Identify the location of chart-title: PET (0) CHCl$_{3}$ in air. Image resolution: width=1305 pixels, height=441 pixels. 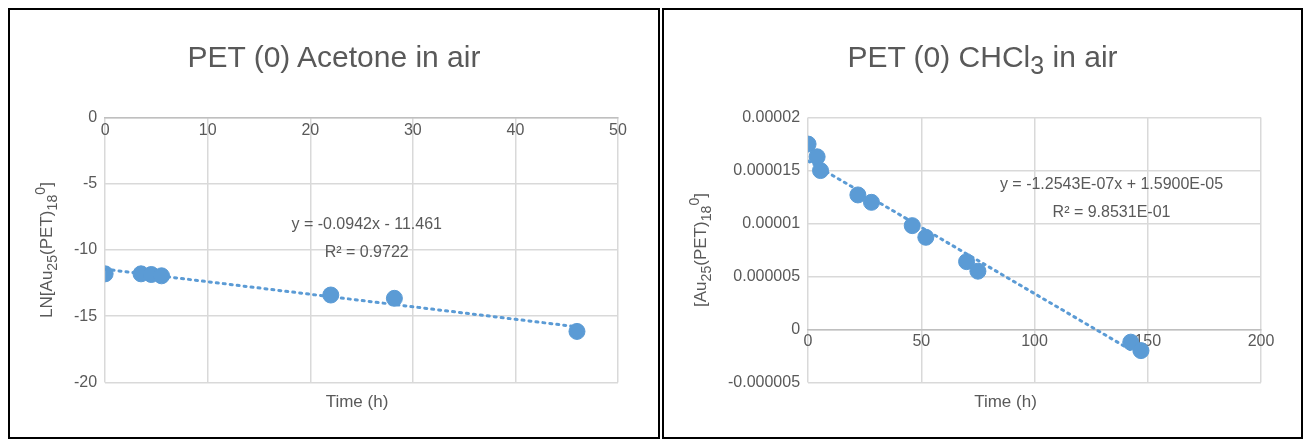
(982, 60).